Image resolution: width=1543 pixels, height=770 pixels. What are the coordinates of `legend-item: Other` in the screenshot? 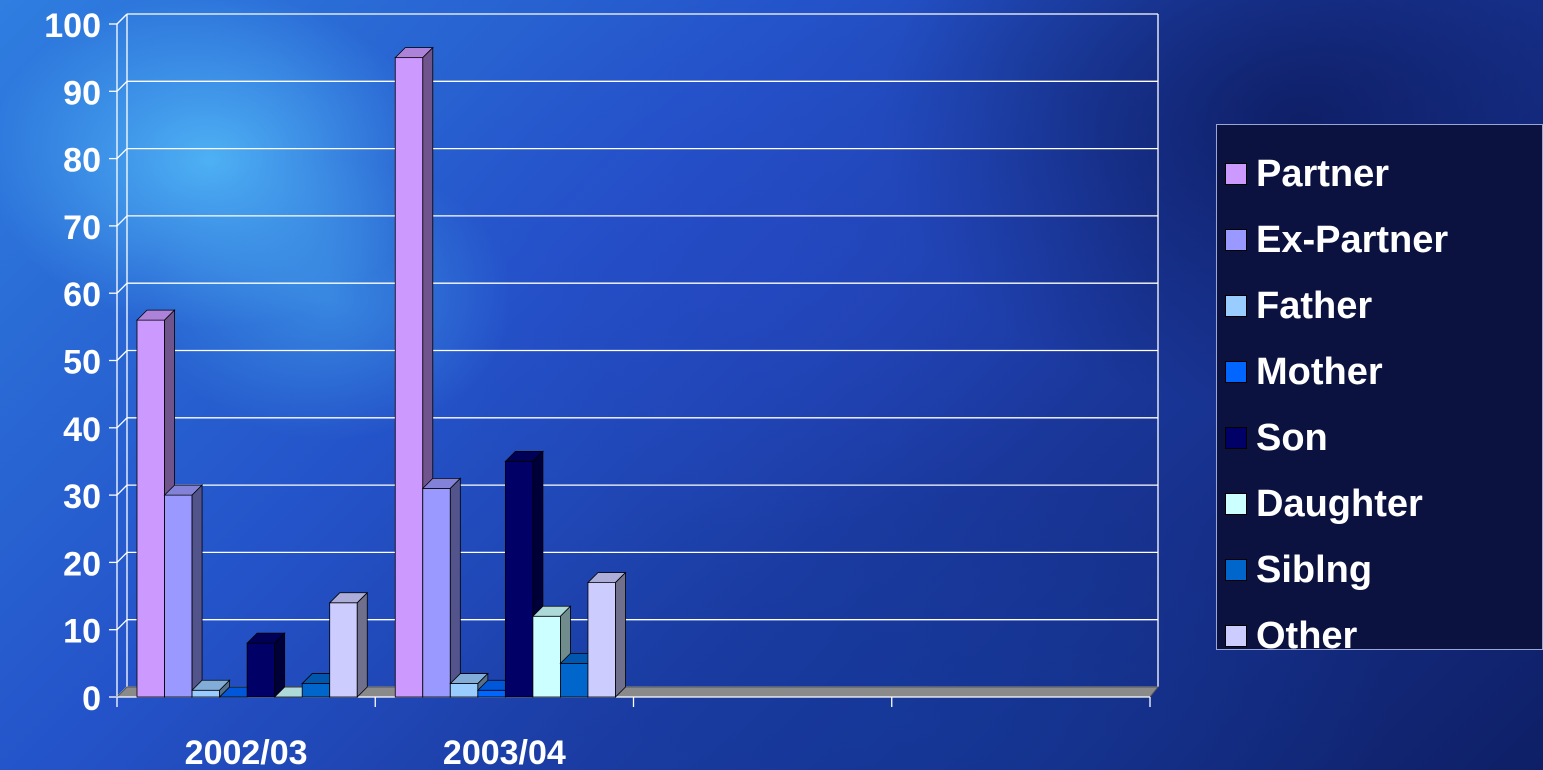 It's located at (1379, 636).